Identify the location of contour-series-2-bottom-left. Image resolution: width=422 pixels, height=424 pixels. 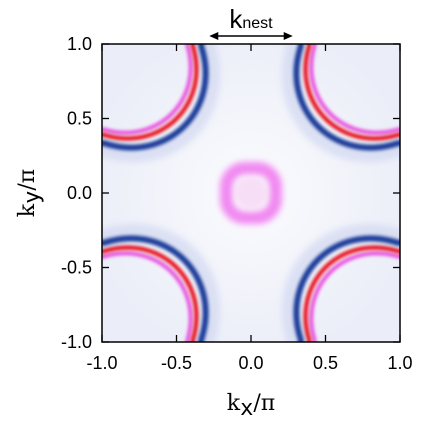
(155, 288).